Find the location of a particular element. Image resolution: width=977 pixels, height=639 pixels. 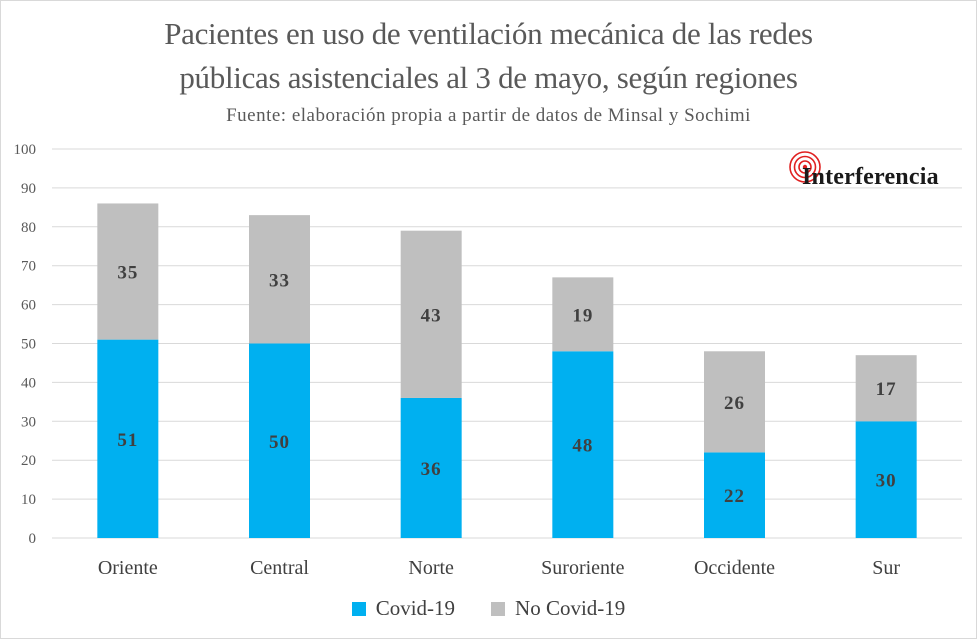

bar-norte-covid is located at coordinates (431, 467).